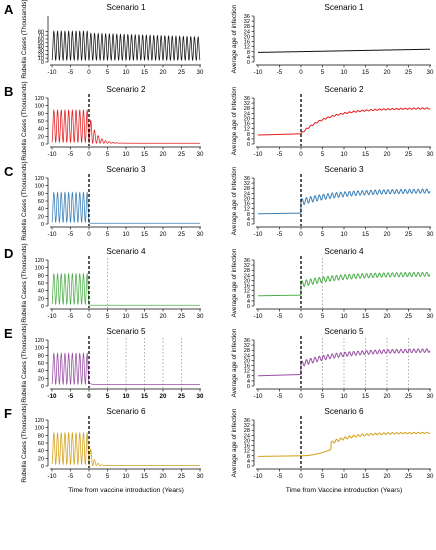 This screenshot has width=436, height=550. Describe the element at coordinates (430, 476) in the screenshot. I see `panel-f-age-xtick-label: 30` at that location.